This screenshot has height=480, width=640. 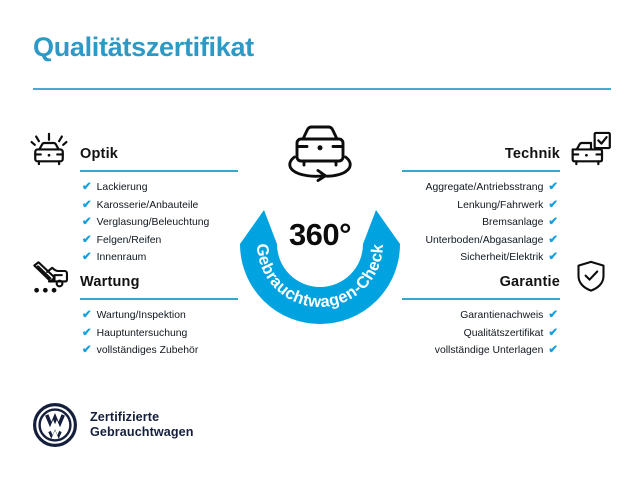 I want to click on brand-text: Zertifizierte Gebrauchtwagen, so click(x=142, y=425).